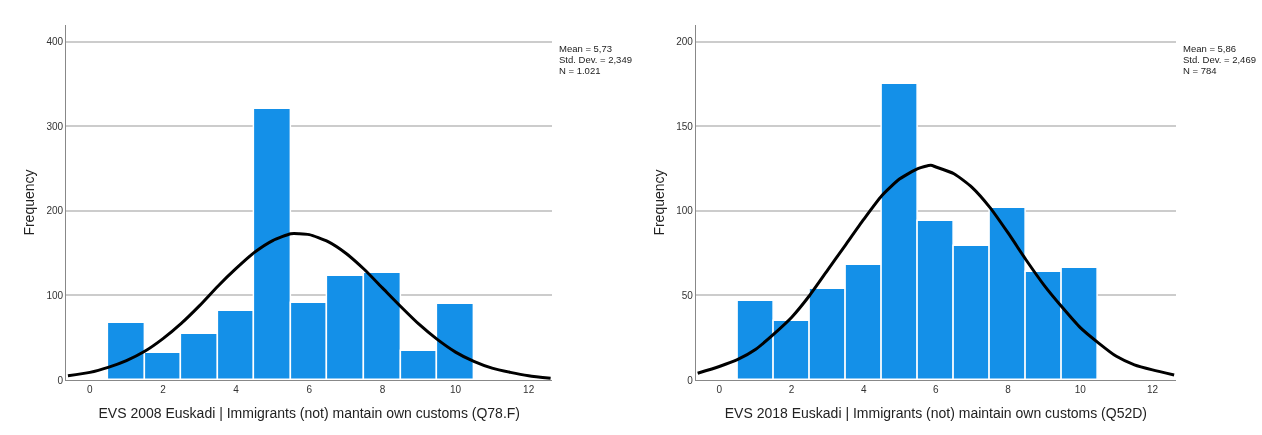  What do you see at coordinates (586, 48) in the screenshot?
I see `text: Mean = 5,73` at bounding box center [586, 48].